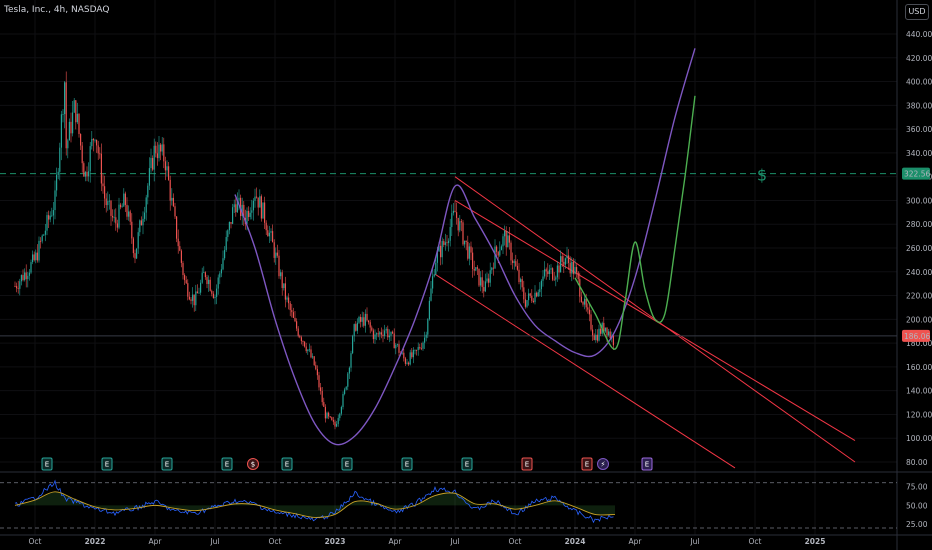 This screenshot has width=932, height=550. What do you see at coordinates (917, 12) in the screenshot?
I see `currency-button: USD` at bounding box center [917, 12].